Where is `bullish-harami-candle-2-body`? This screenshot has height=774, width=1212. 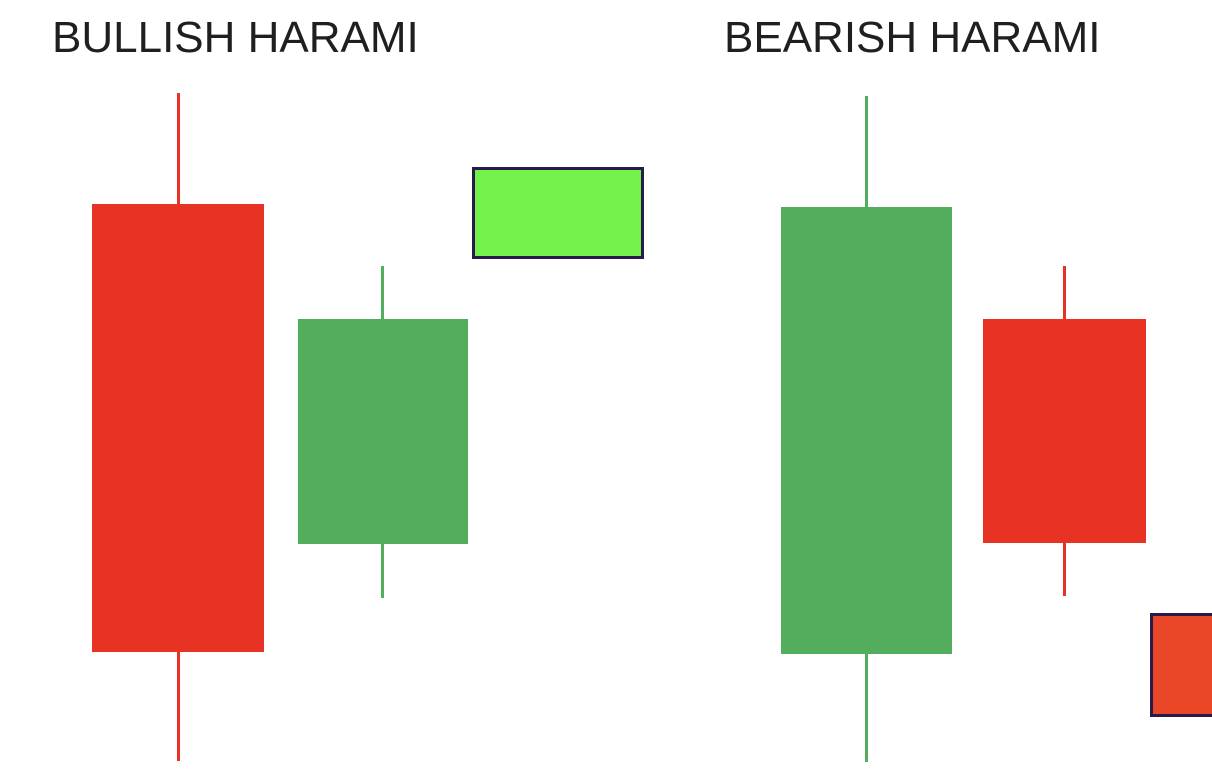 bullish-harami-candle-2-body is located at coordinates (383, 431).